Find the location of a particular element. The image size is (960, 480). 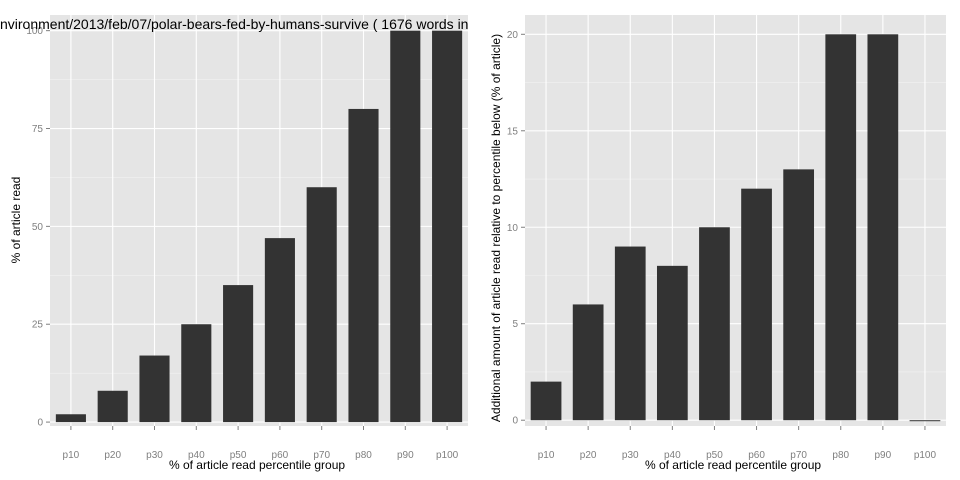

y-tick-label: 10 is located at coordinates (513, 228).